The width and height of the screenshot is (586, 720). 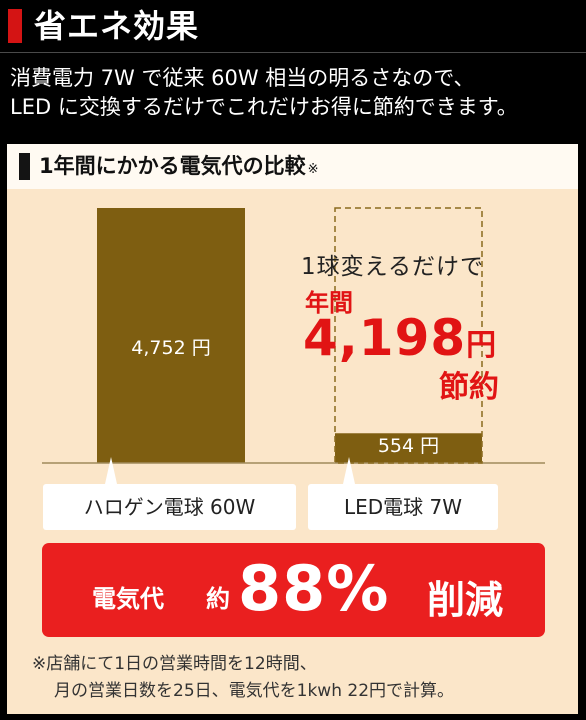 What do you see at coordinates (481, 345) in the screenshot?
I see `callout-amount-unit: 円` at bounding box center [481, 345].